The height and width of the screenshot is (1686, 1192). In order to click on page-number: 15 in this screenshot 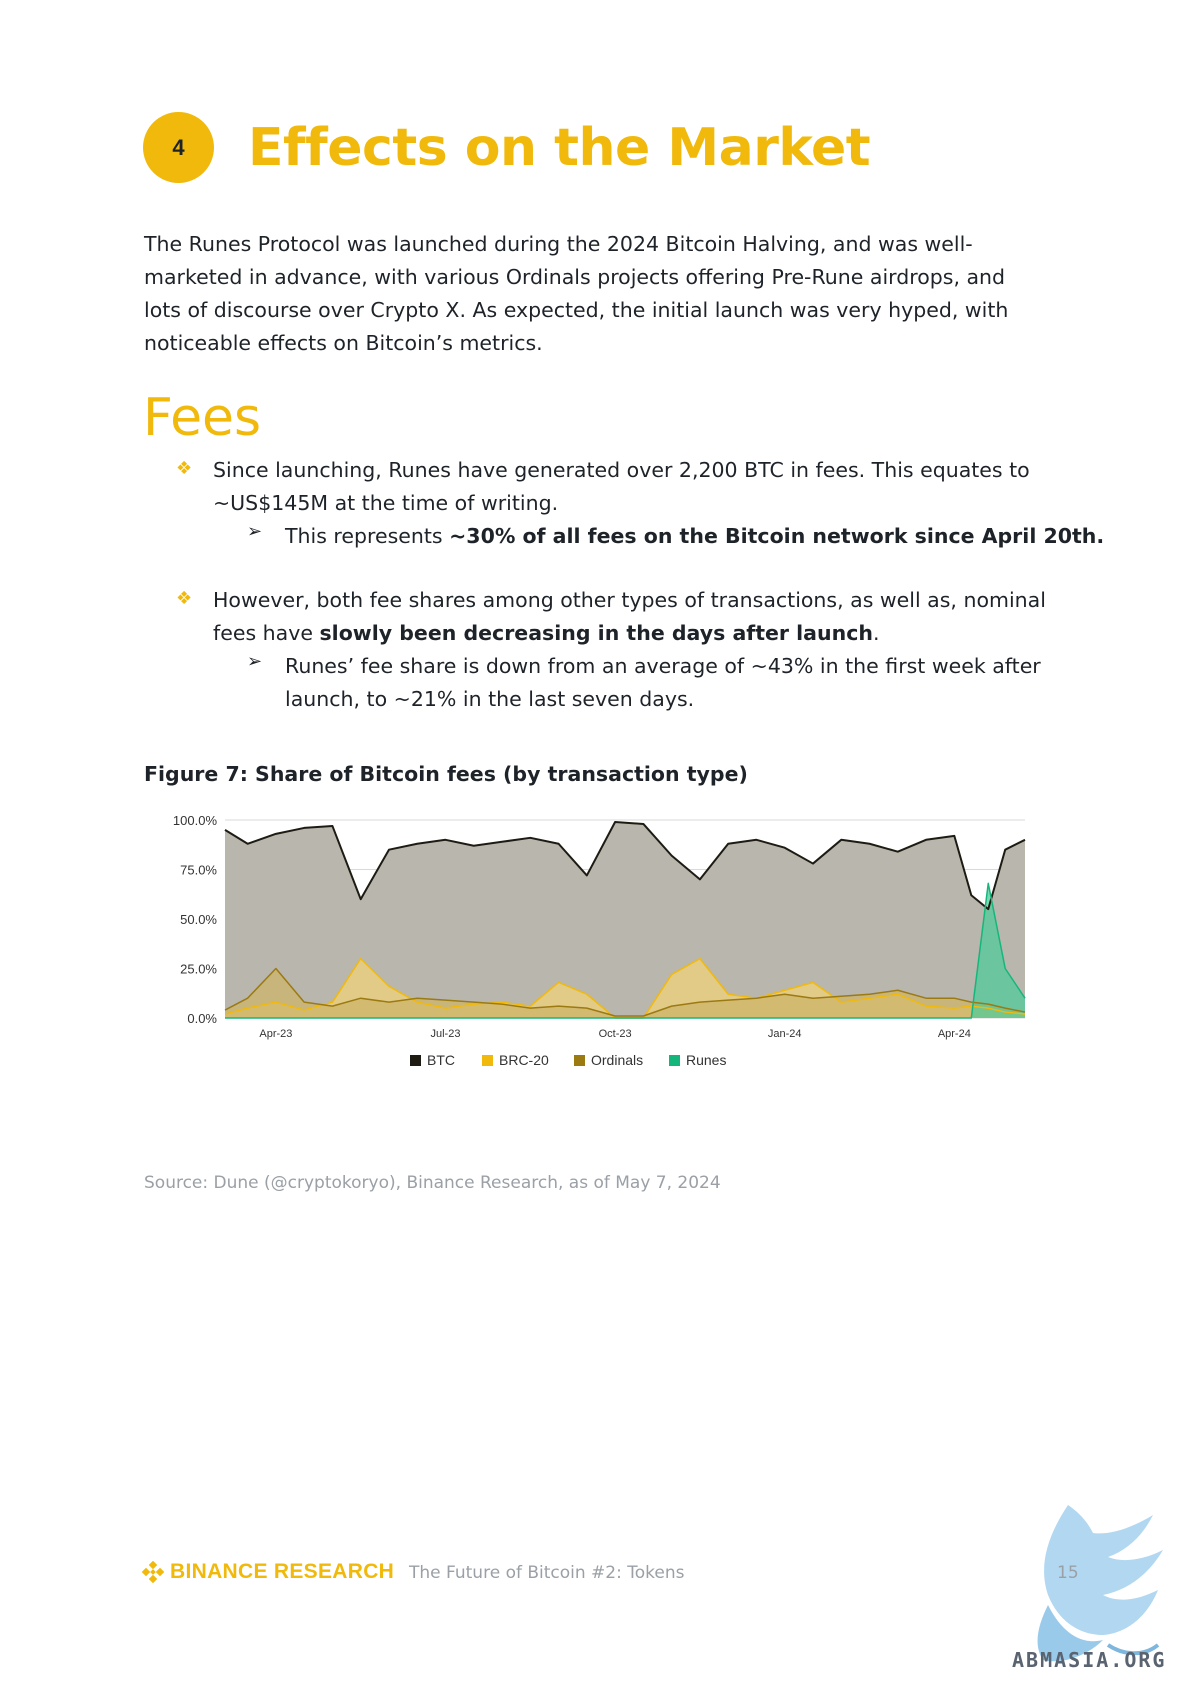, I will do `click(1068, 1573)`.